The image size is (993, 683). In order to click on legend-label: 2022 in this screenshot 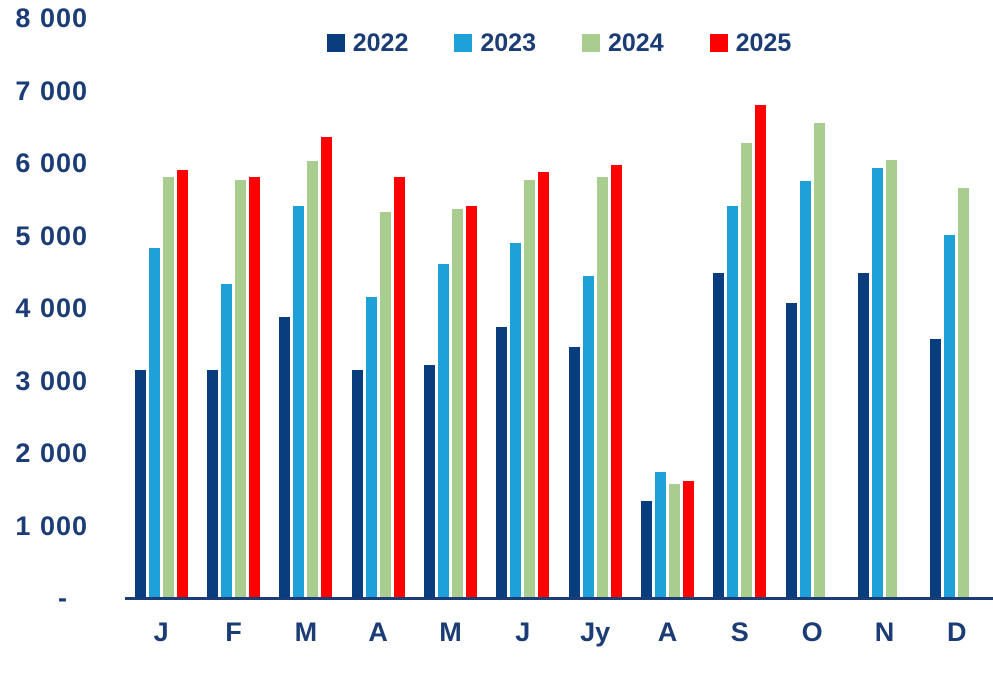, I will do `click(380, 43)`.